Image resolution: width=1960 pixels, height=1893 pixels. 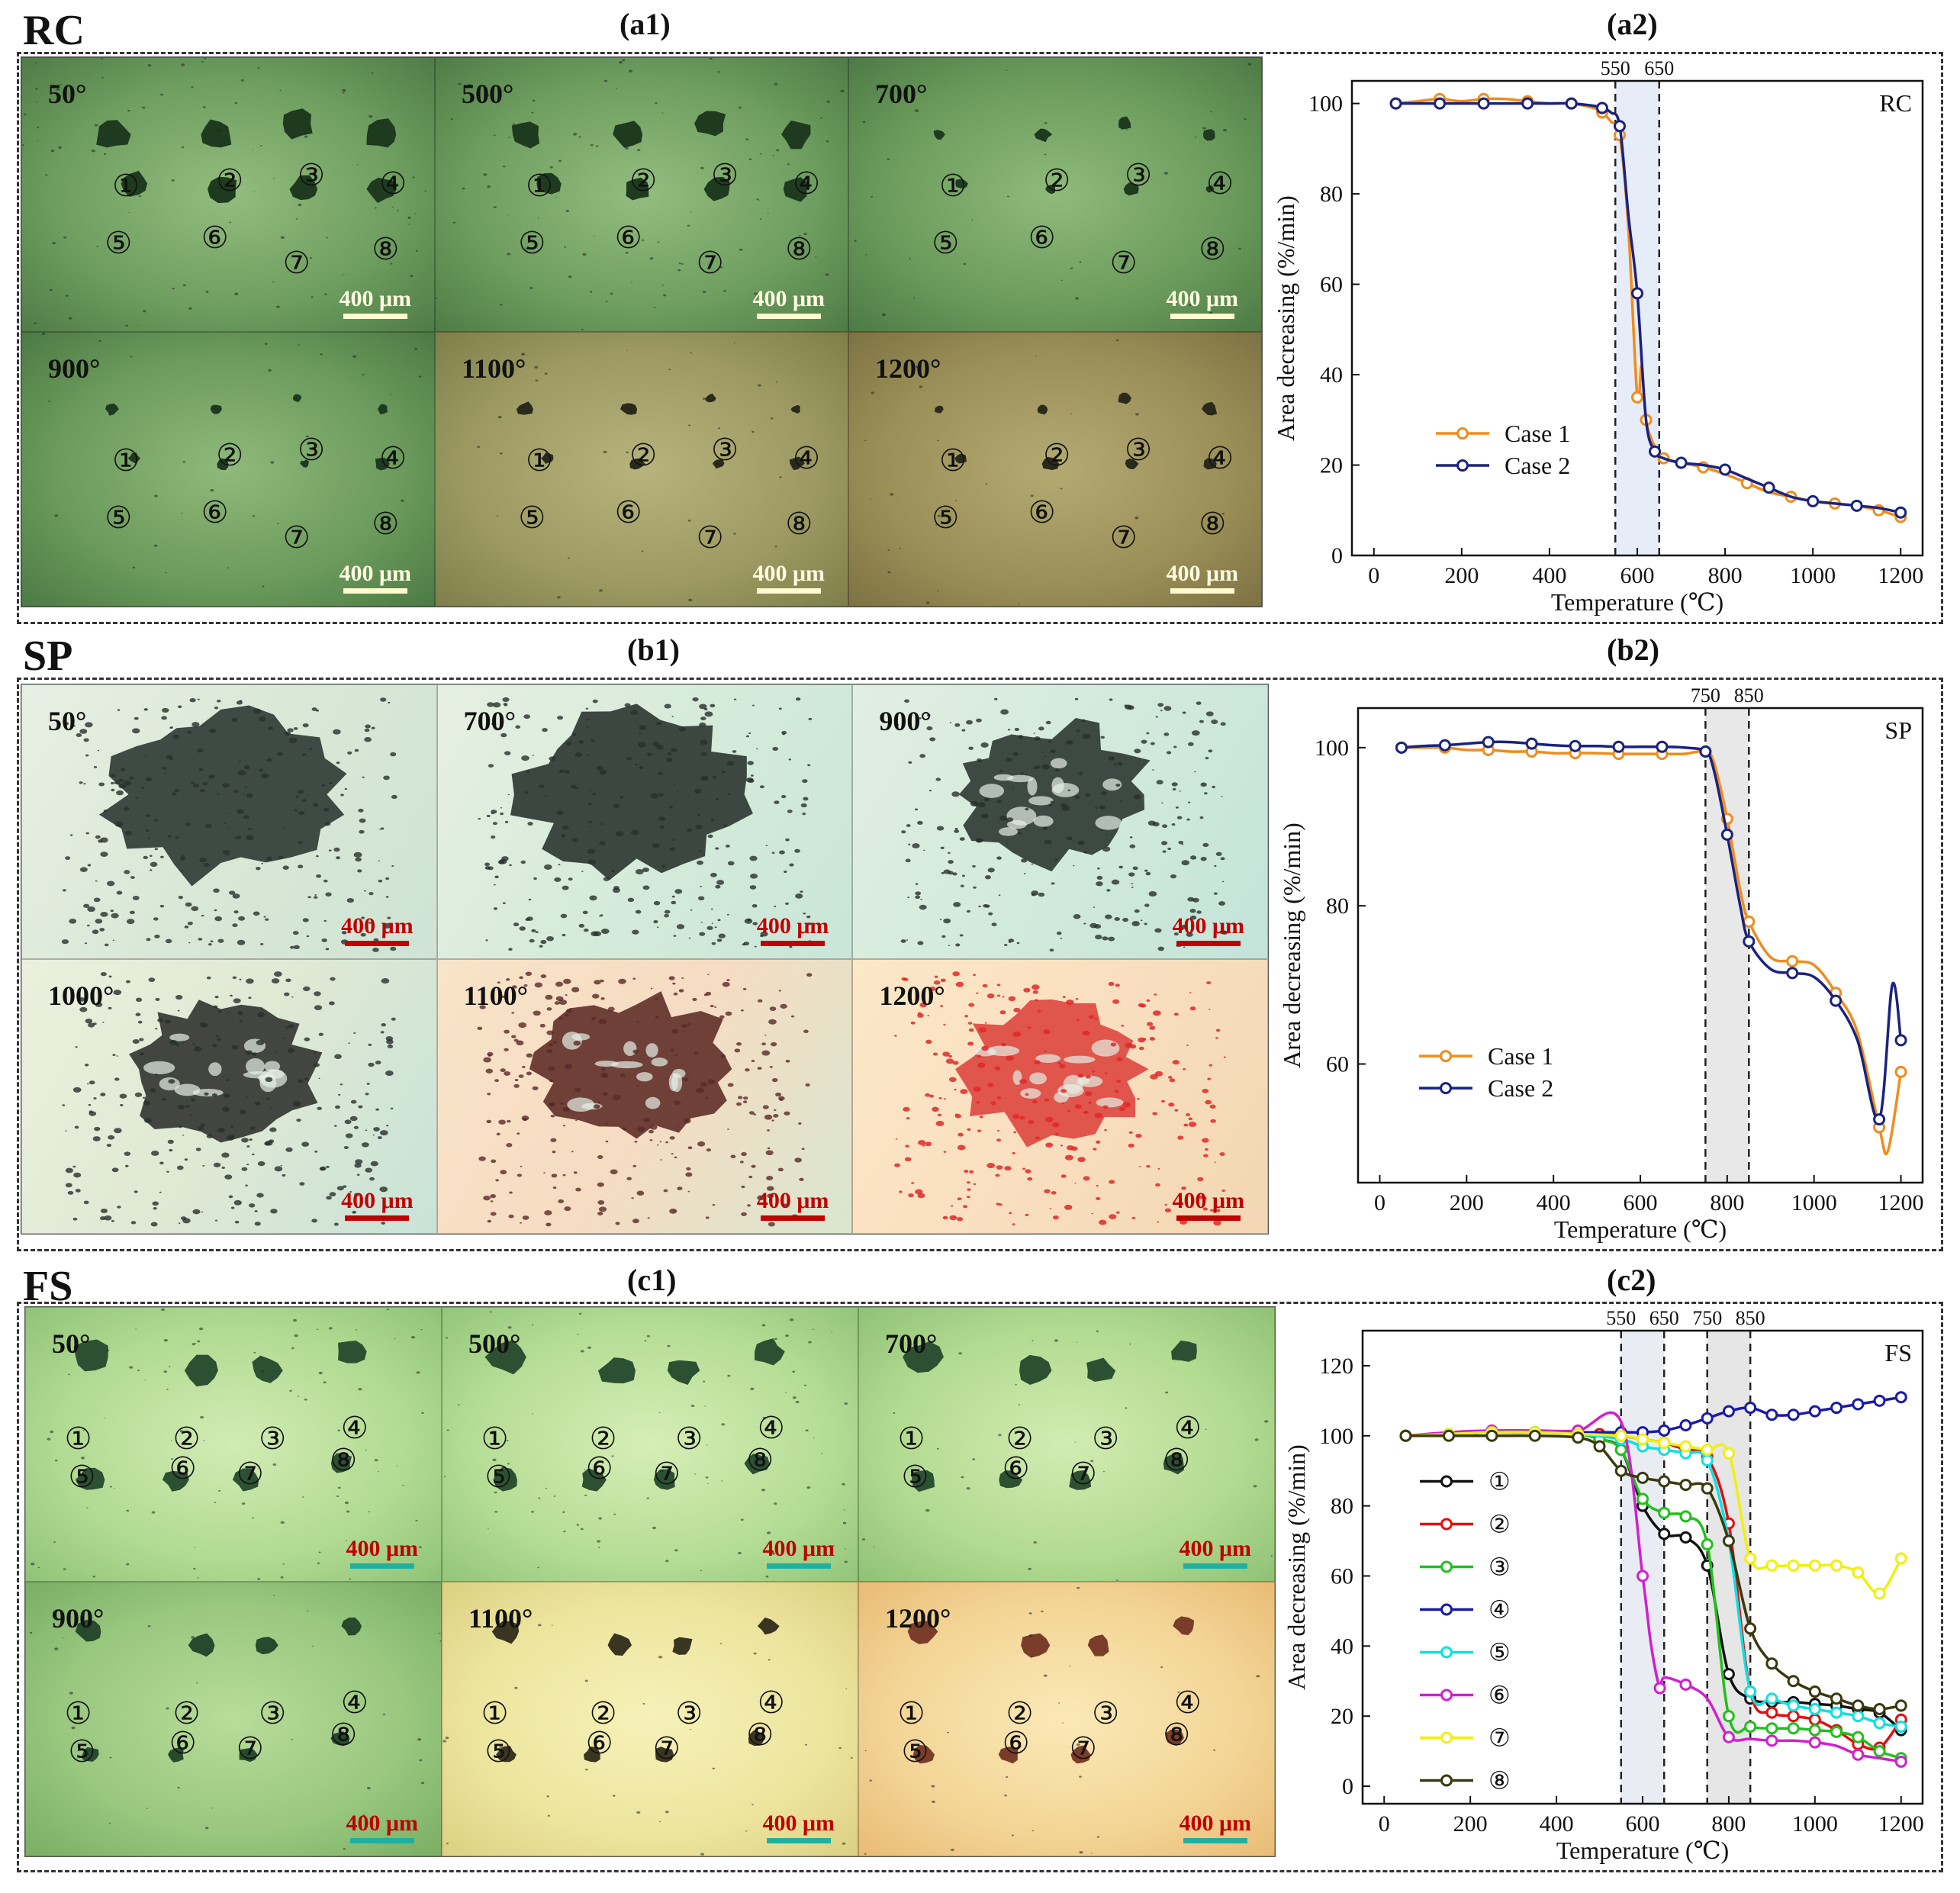 I want to click on particle-number: ④, so click(x=771, y=1703).